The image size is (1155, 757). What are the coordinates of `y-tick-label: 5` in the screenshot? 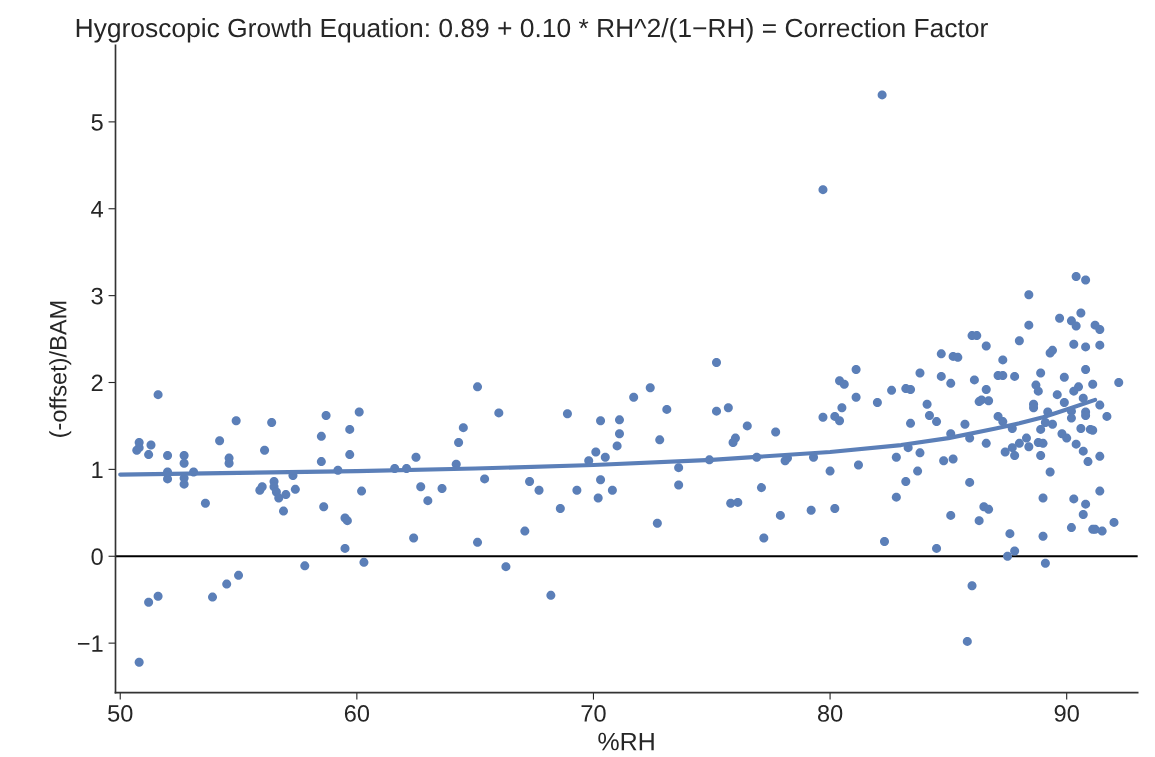 It's located at (97, 122).